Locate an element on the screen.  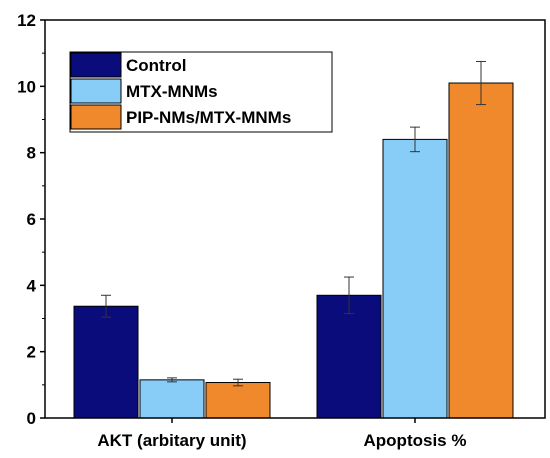
x-category-label-1: Apoptosis % is located at coordinates (415, 440).